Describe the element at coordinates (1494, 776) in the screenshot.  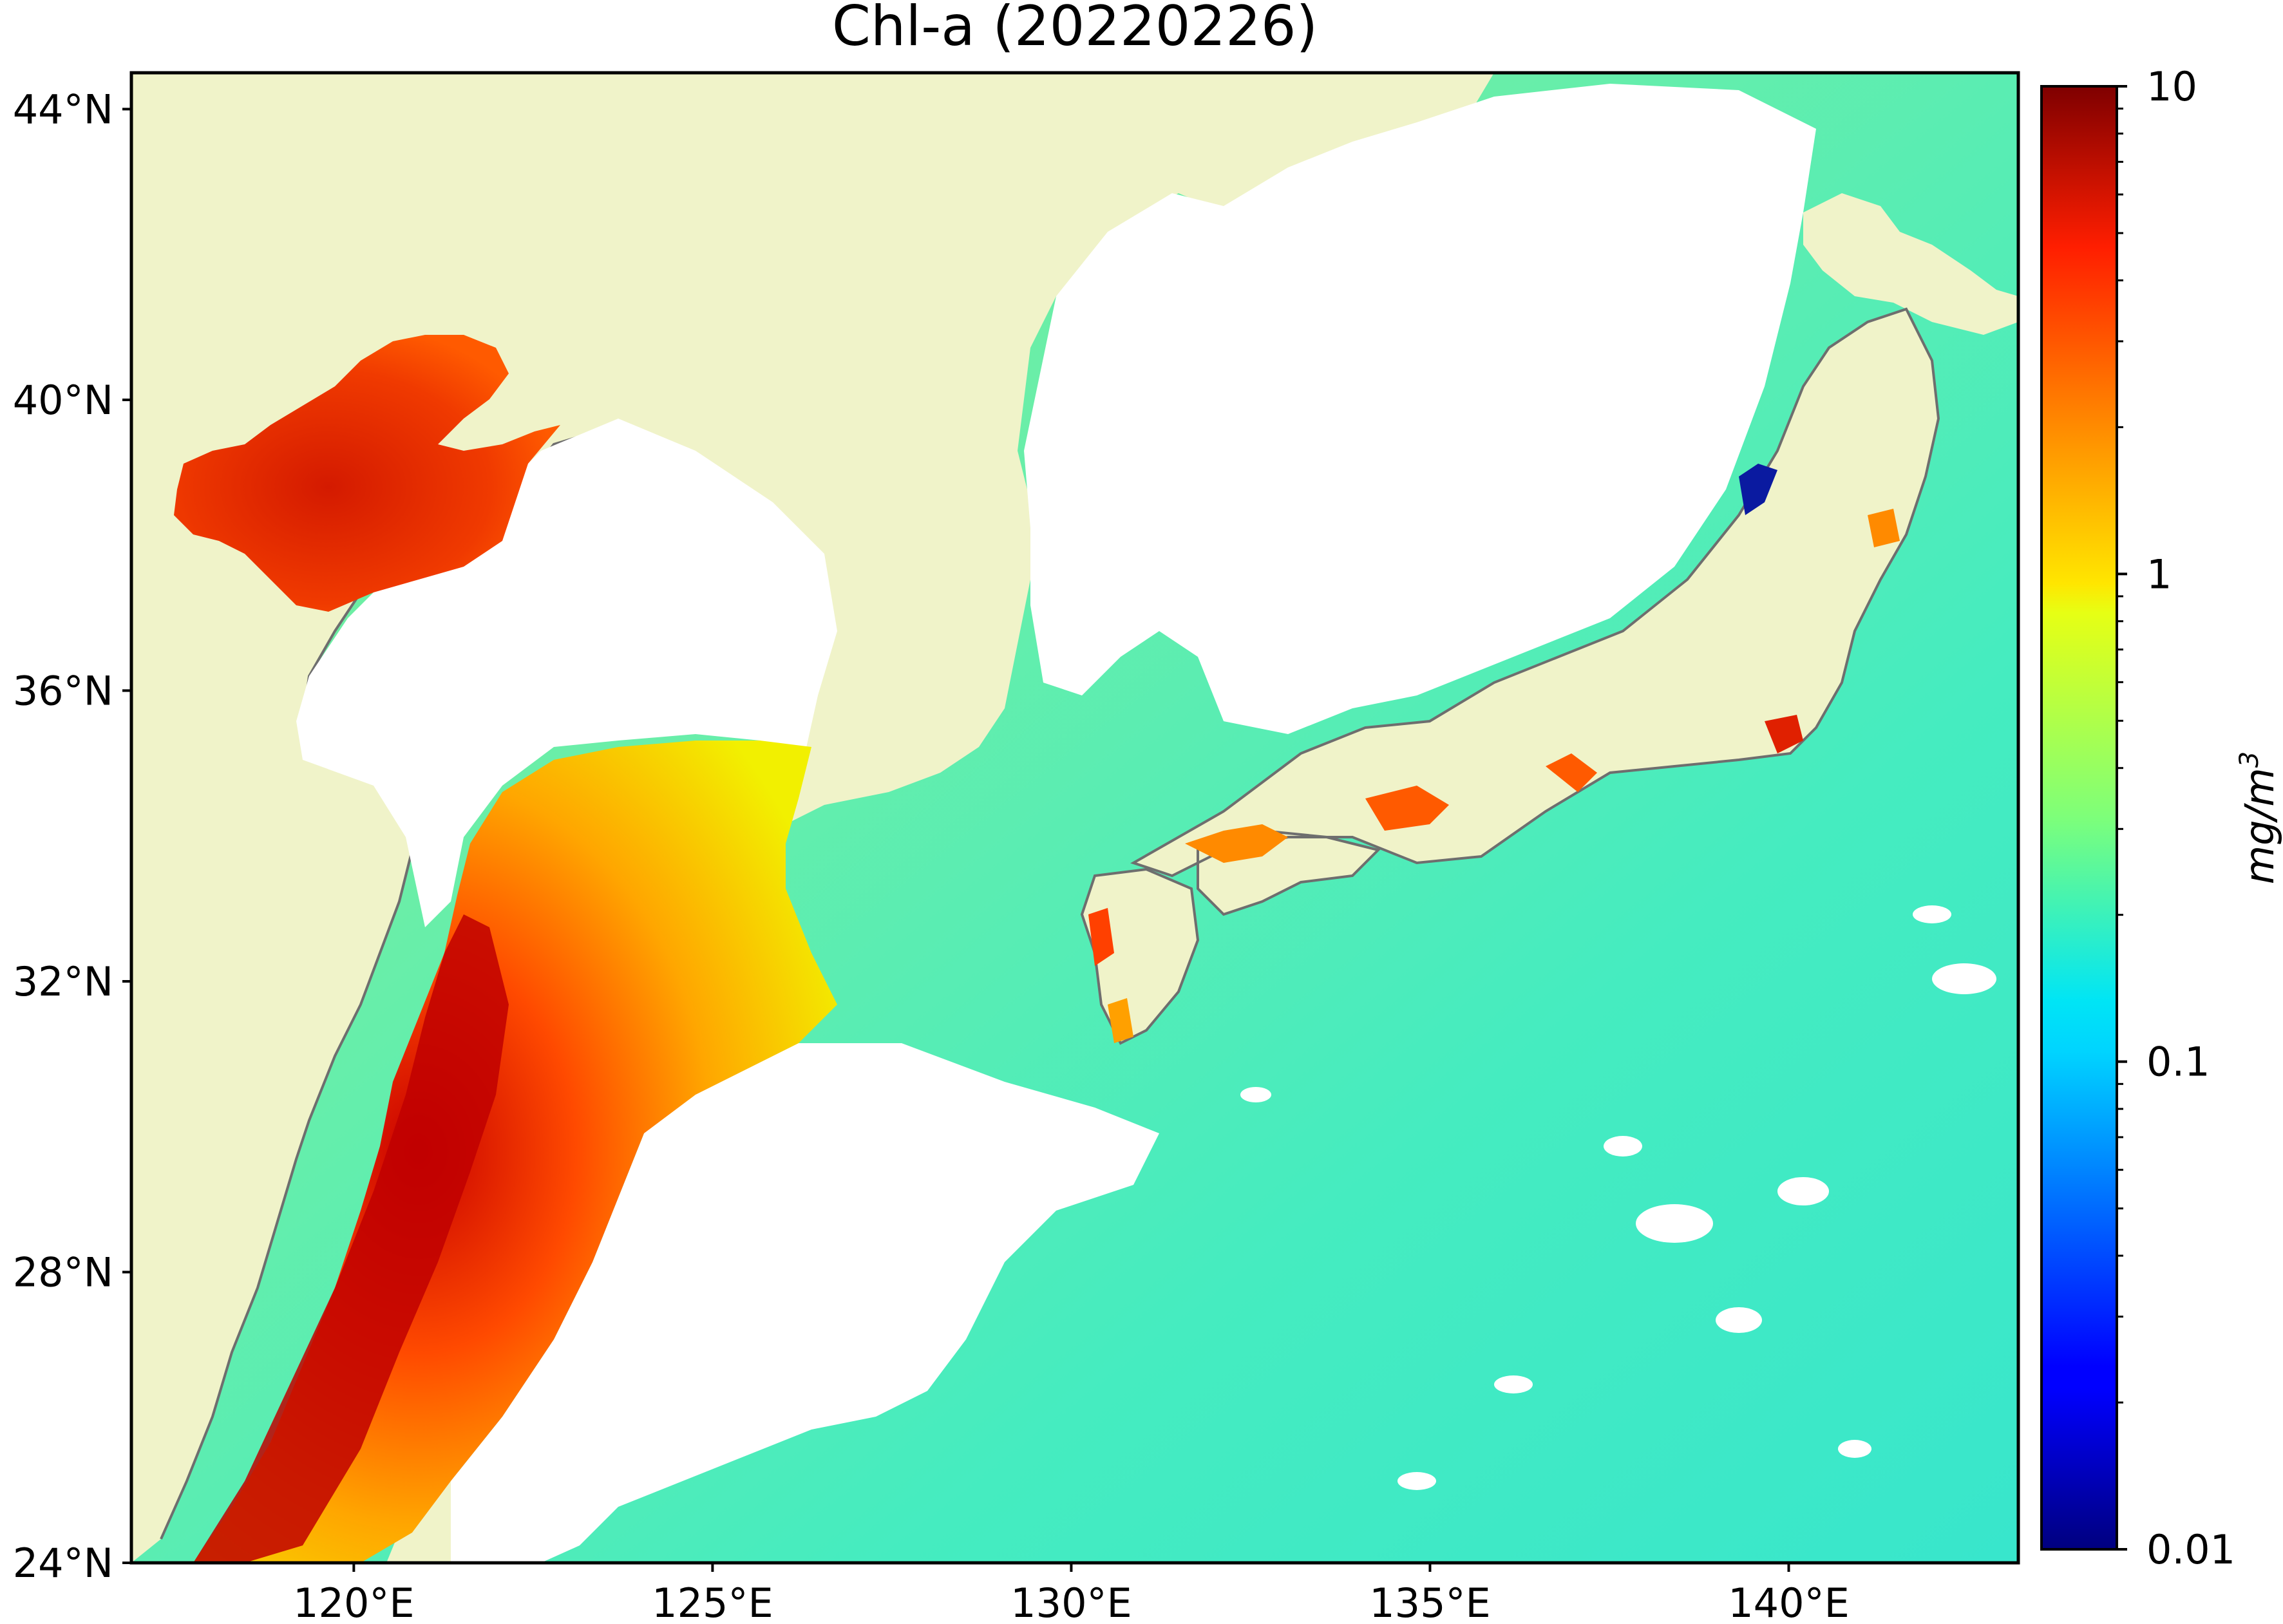
I see `japan-coastal-high-chl` at that location.